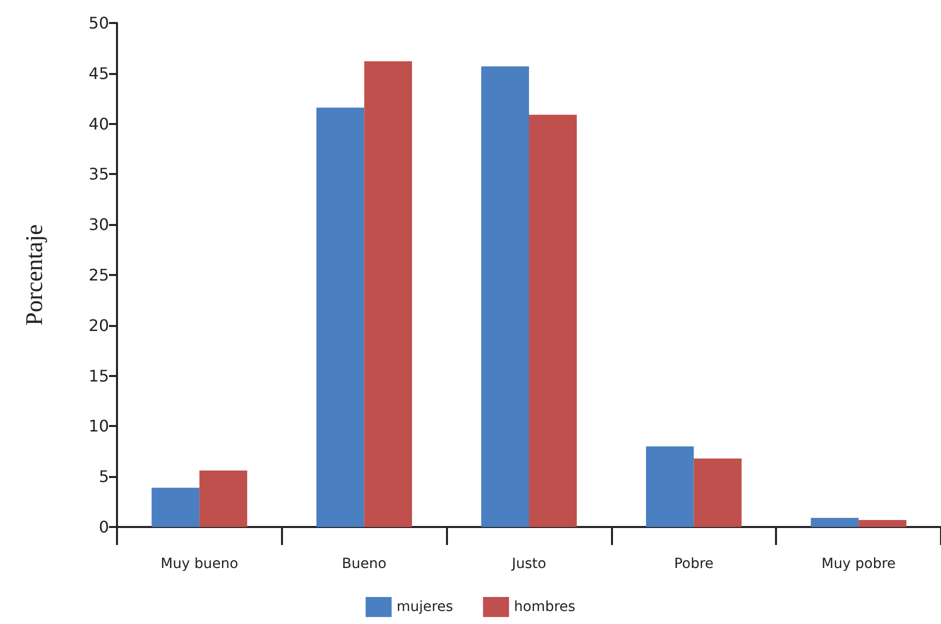 Image resolution: width=941 pixels, height=624 pixels. I want to click on y-tick-label: 25, so click(98, 275).